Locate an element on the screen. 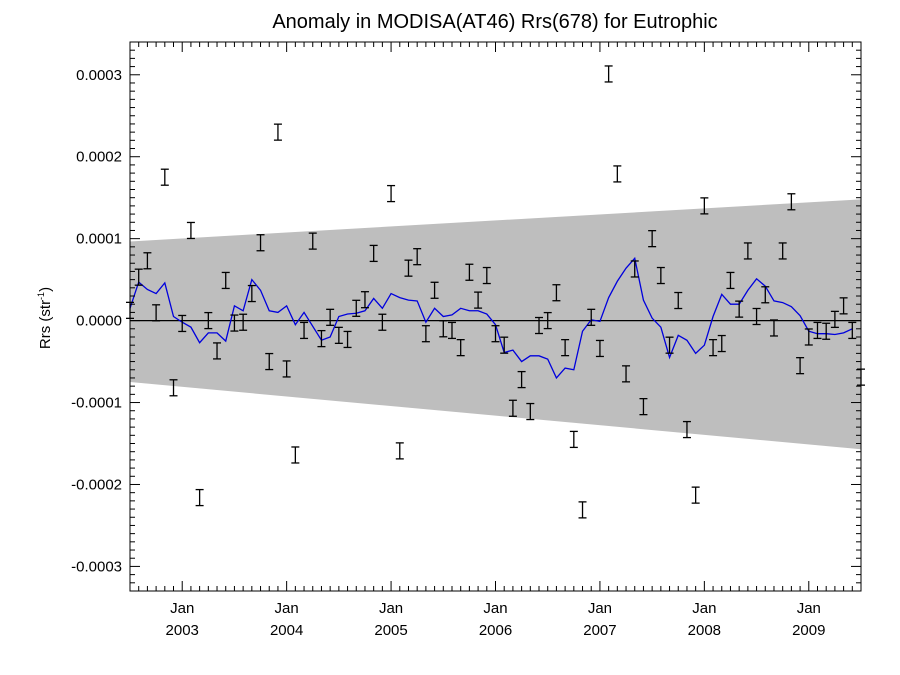 This screenshot has width=900, height=675. x-tick-year-label: 2003 is located at coordinates (182, 630).